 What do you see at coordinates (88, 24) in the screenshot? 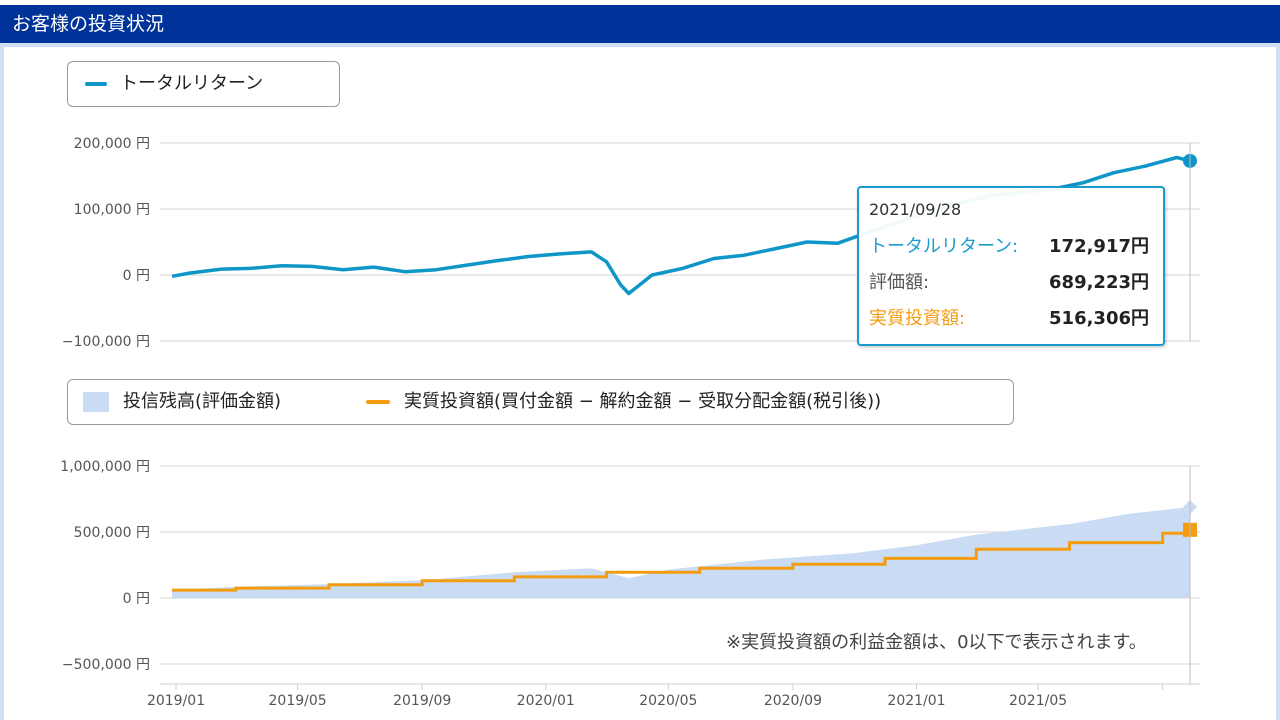
I see `page-title: お客様の投資状況` at bounding box center [88, 24].